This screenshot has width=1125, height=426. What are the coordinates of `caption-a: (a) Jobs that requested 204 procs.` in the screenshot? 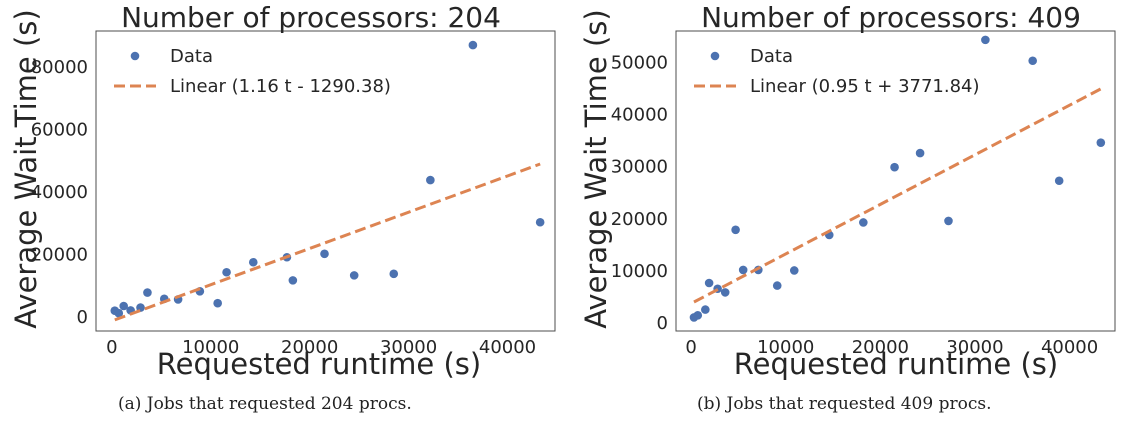 It's located at (265, 404).